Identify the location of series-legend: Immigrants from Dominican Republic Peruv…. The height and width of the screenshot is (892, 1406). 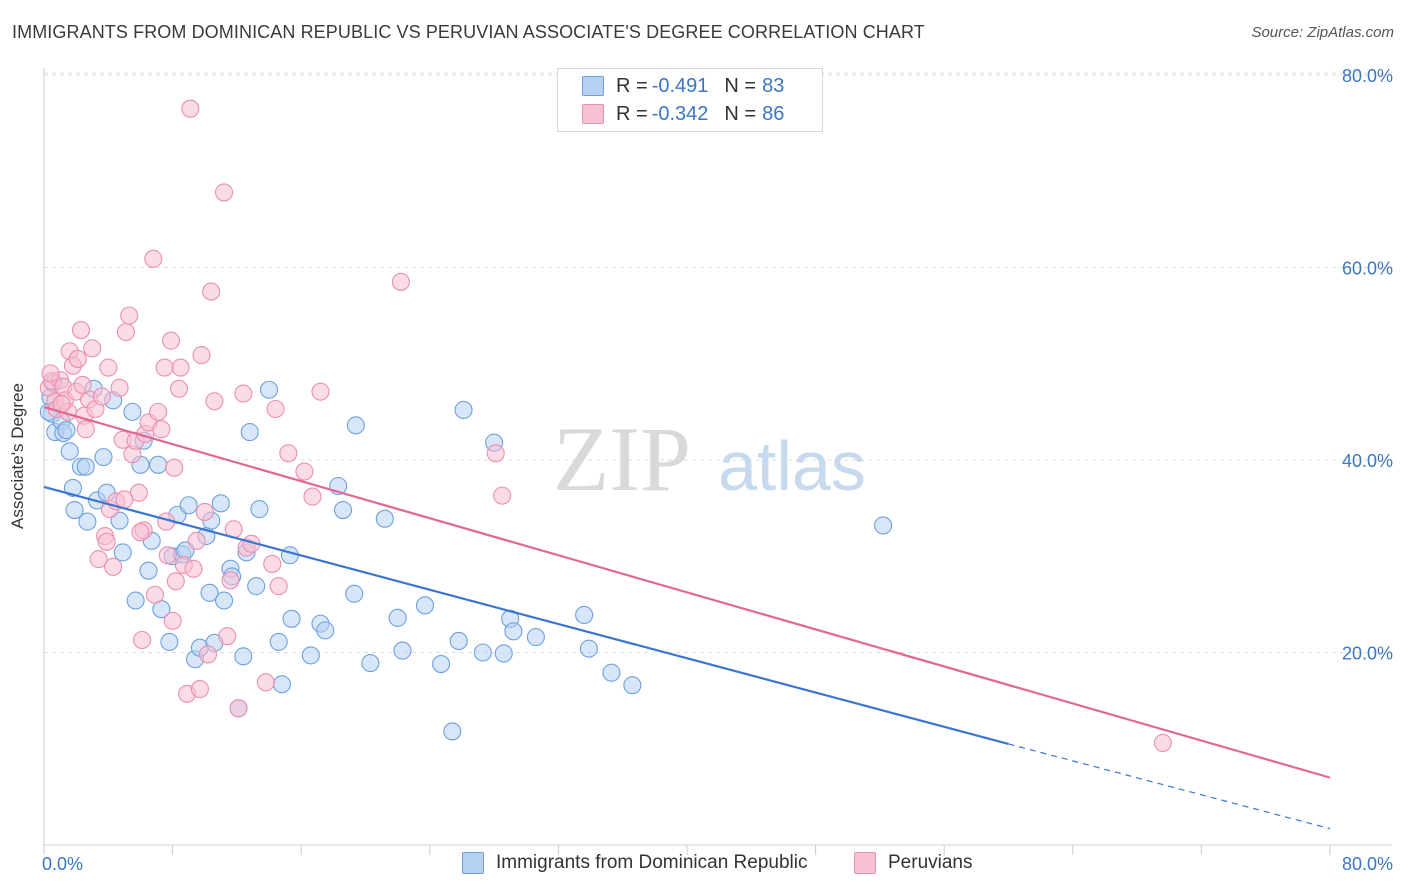
(703, 864).